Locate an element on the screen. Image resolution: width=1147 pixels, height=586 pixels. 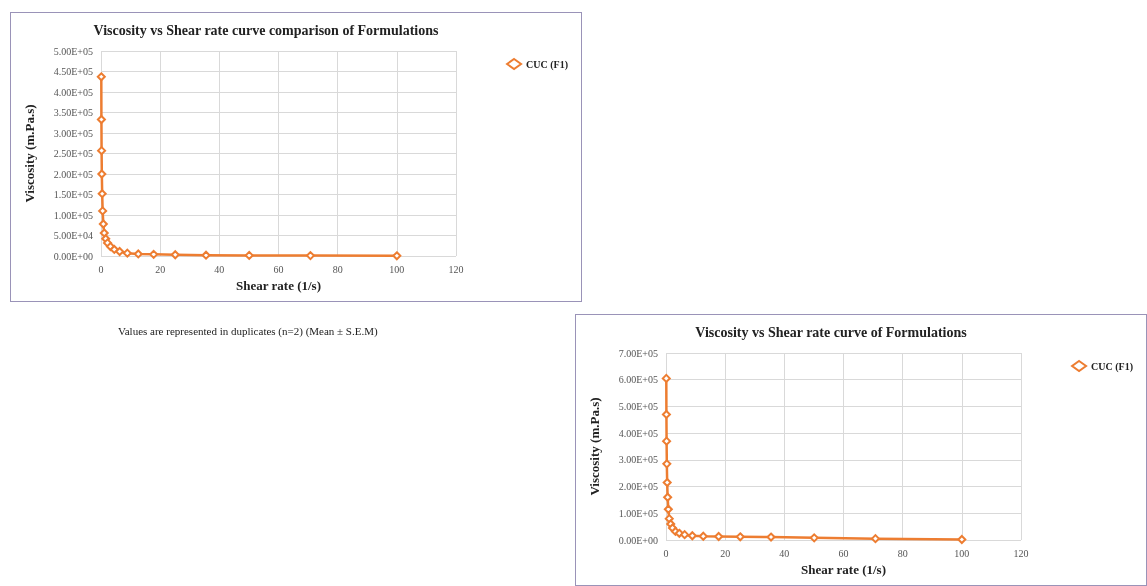
chart-title: Viscosity vs Shear rate curve comparison of Formulations is located at coordinates (266, 30).